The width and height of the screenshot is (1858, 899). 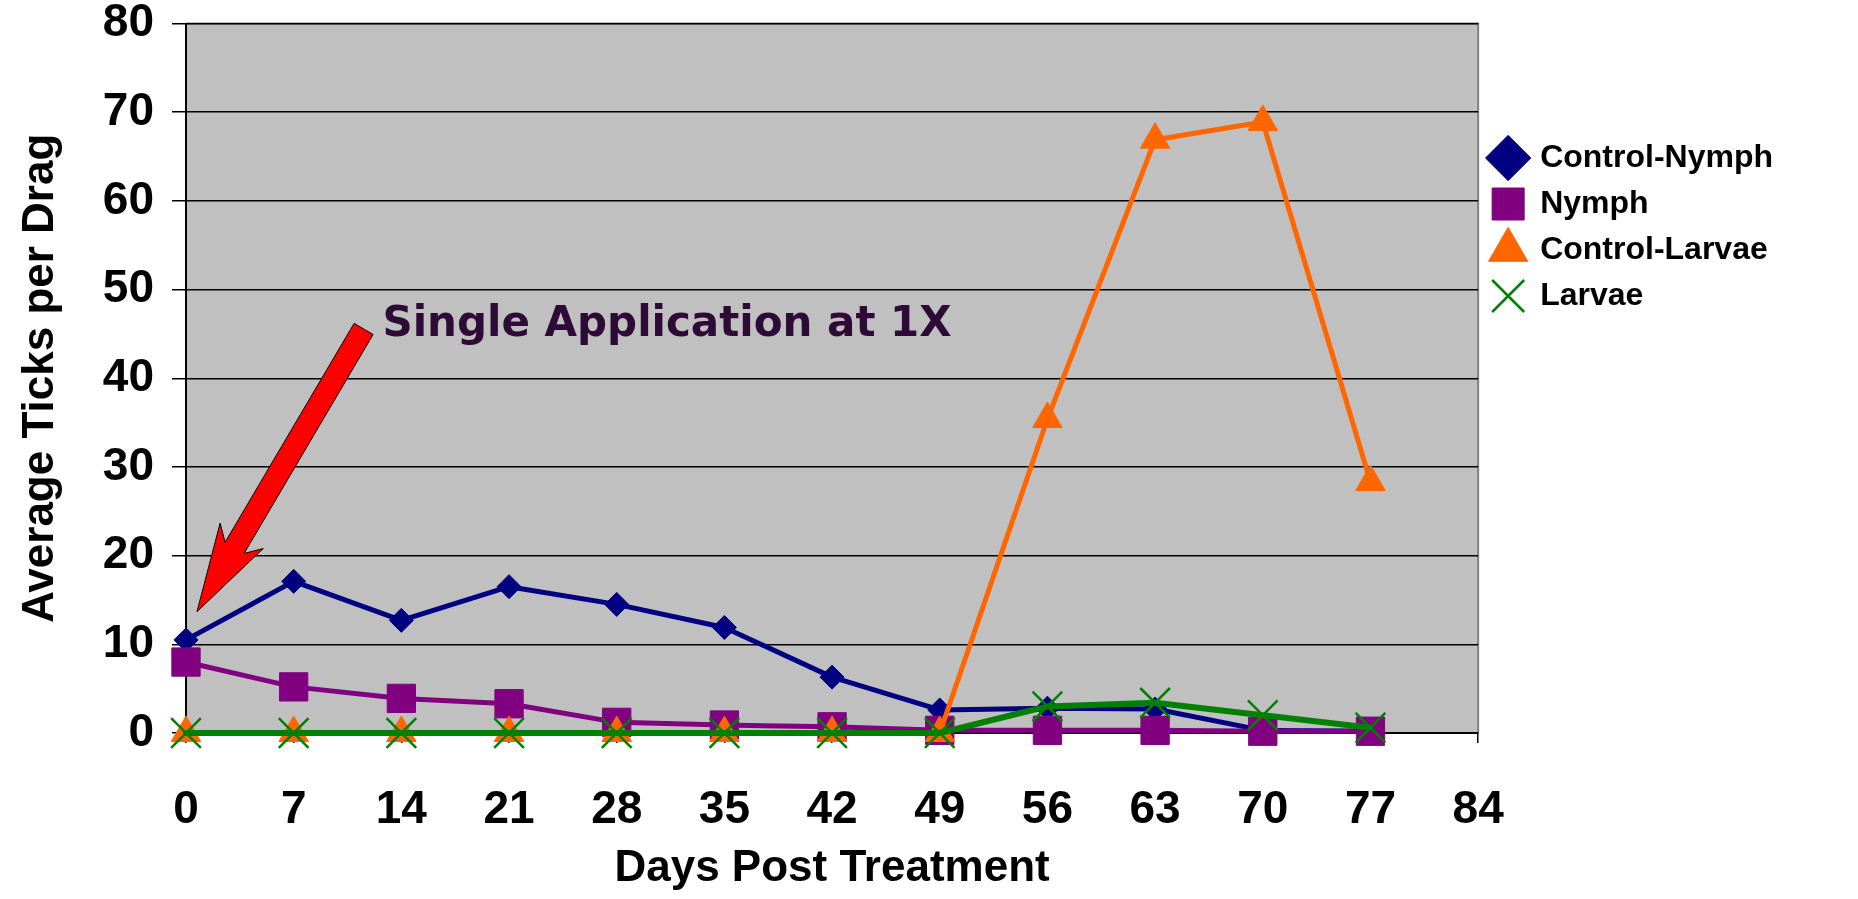 What do you see at coordinates (1656, 155) in the screenshot?
I see `legend-label: Control-Nymph` at bounding box center [1656, 155].